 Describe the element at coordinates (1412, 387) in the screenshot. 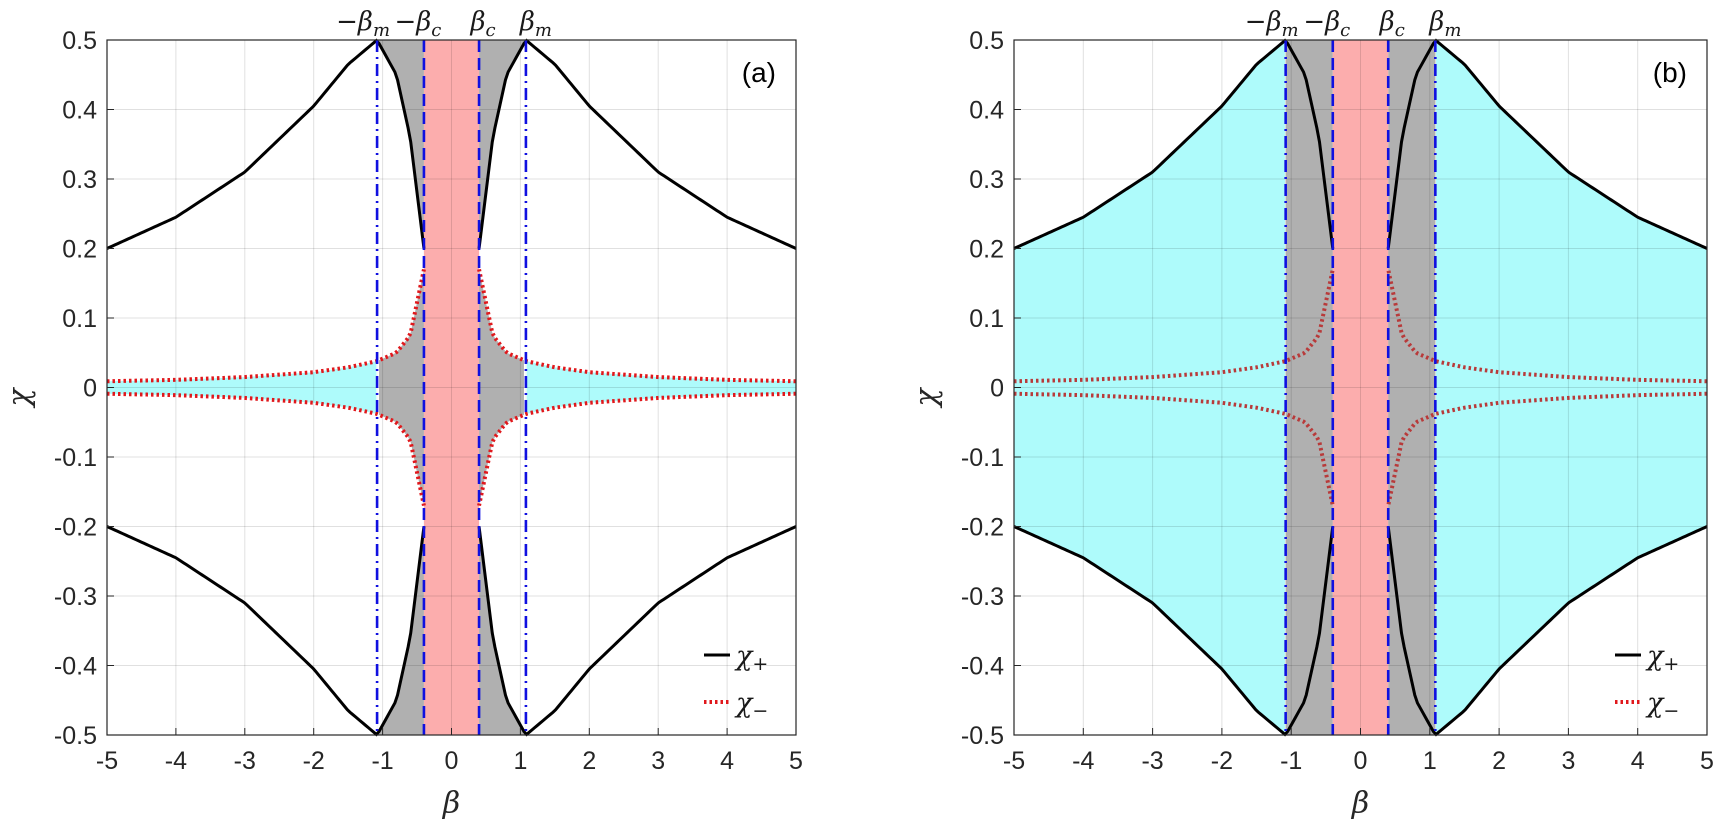

I see `gray-arch-right` at that location.